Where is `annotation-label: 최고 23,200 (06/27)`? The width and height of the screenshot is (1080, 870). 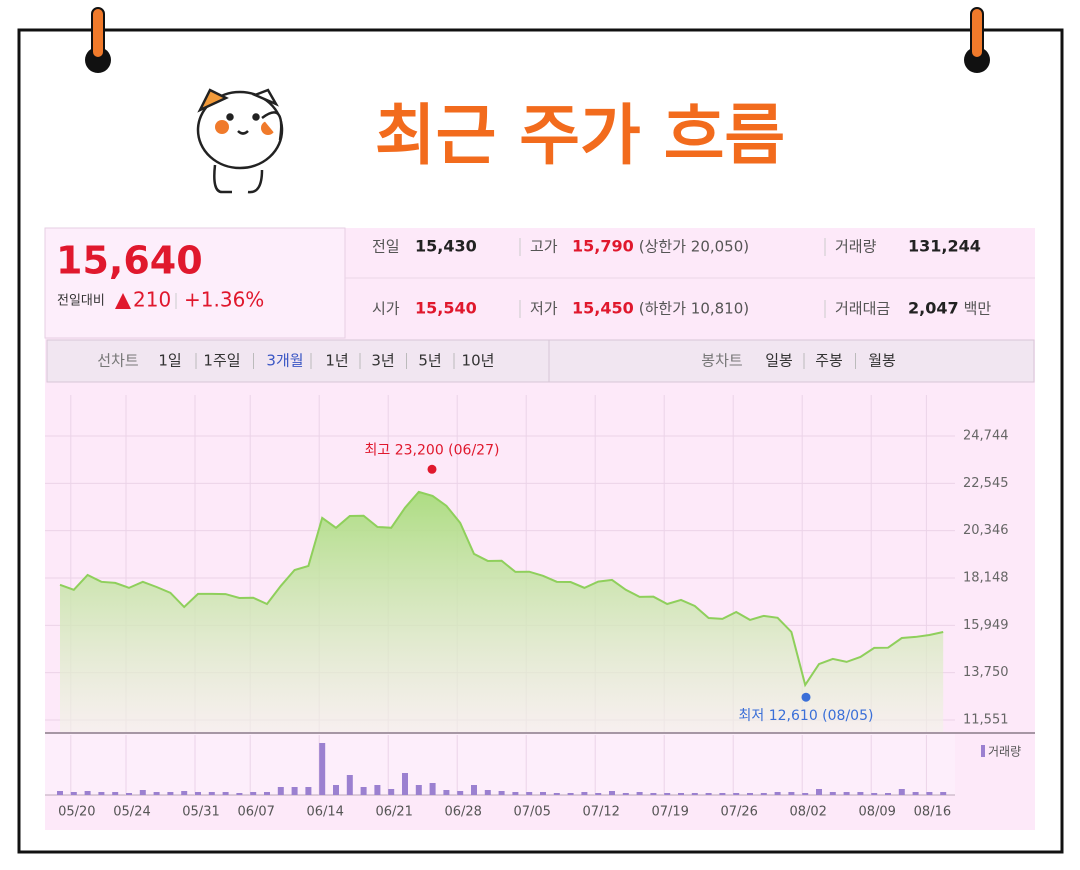 annotation-label: 최고 23,200 (06/27) is located at coordinates (432, 450).